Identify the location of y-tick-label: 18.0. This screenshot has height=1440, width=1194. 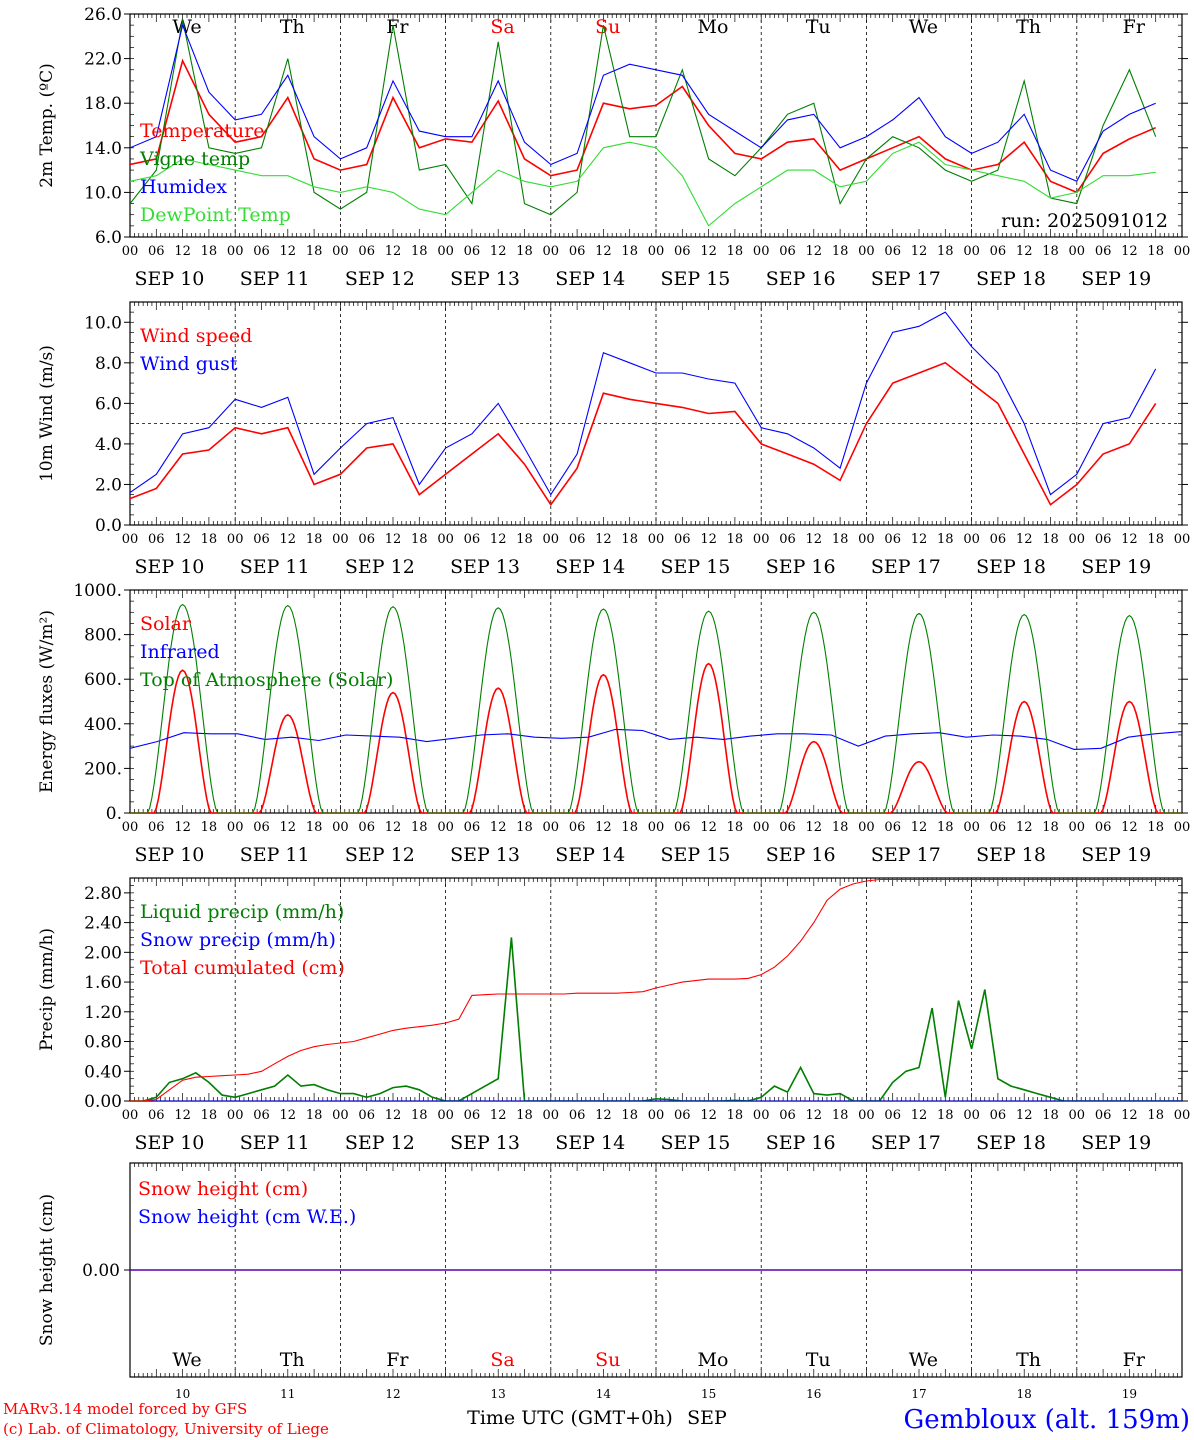
(103, 104).